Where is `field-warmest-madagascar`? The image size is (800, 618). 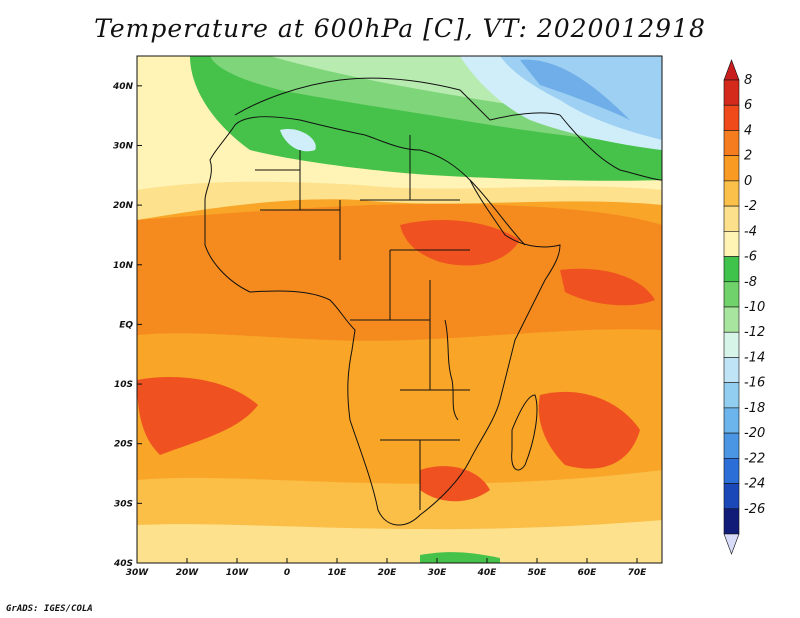
field-warmest-madagascar is located at coordinates (589, 430).